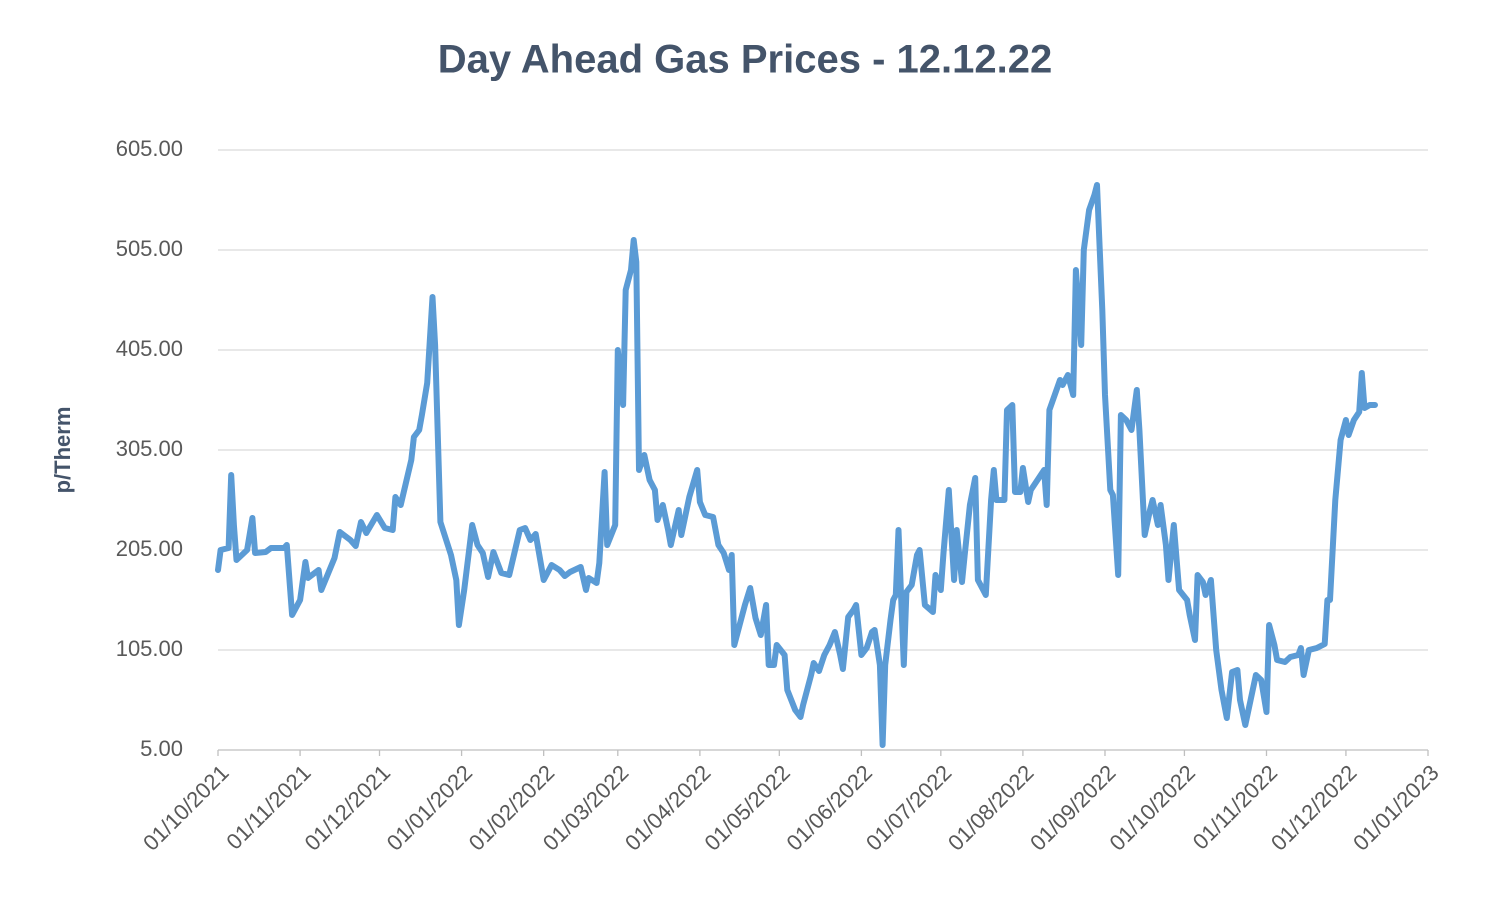 The image size is (1492, 924). I want to click on y-tick-label: 105.00, so click(149, 648).